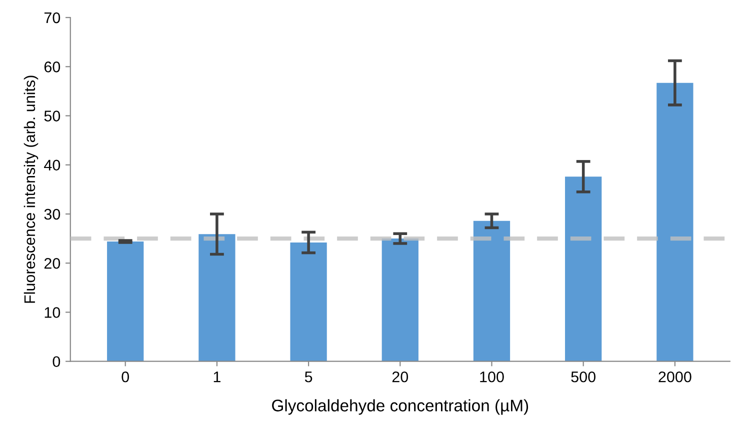 The image size is (741, 438). Describe the element at coordinates (56, 362) in the screenshot. I see `y-tick-label: 0` at that location.